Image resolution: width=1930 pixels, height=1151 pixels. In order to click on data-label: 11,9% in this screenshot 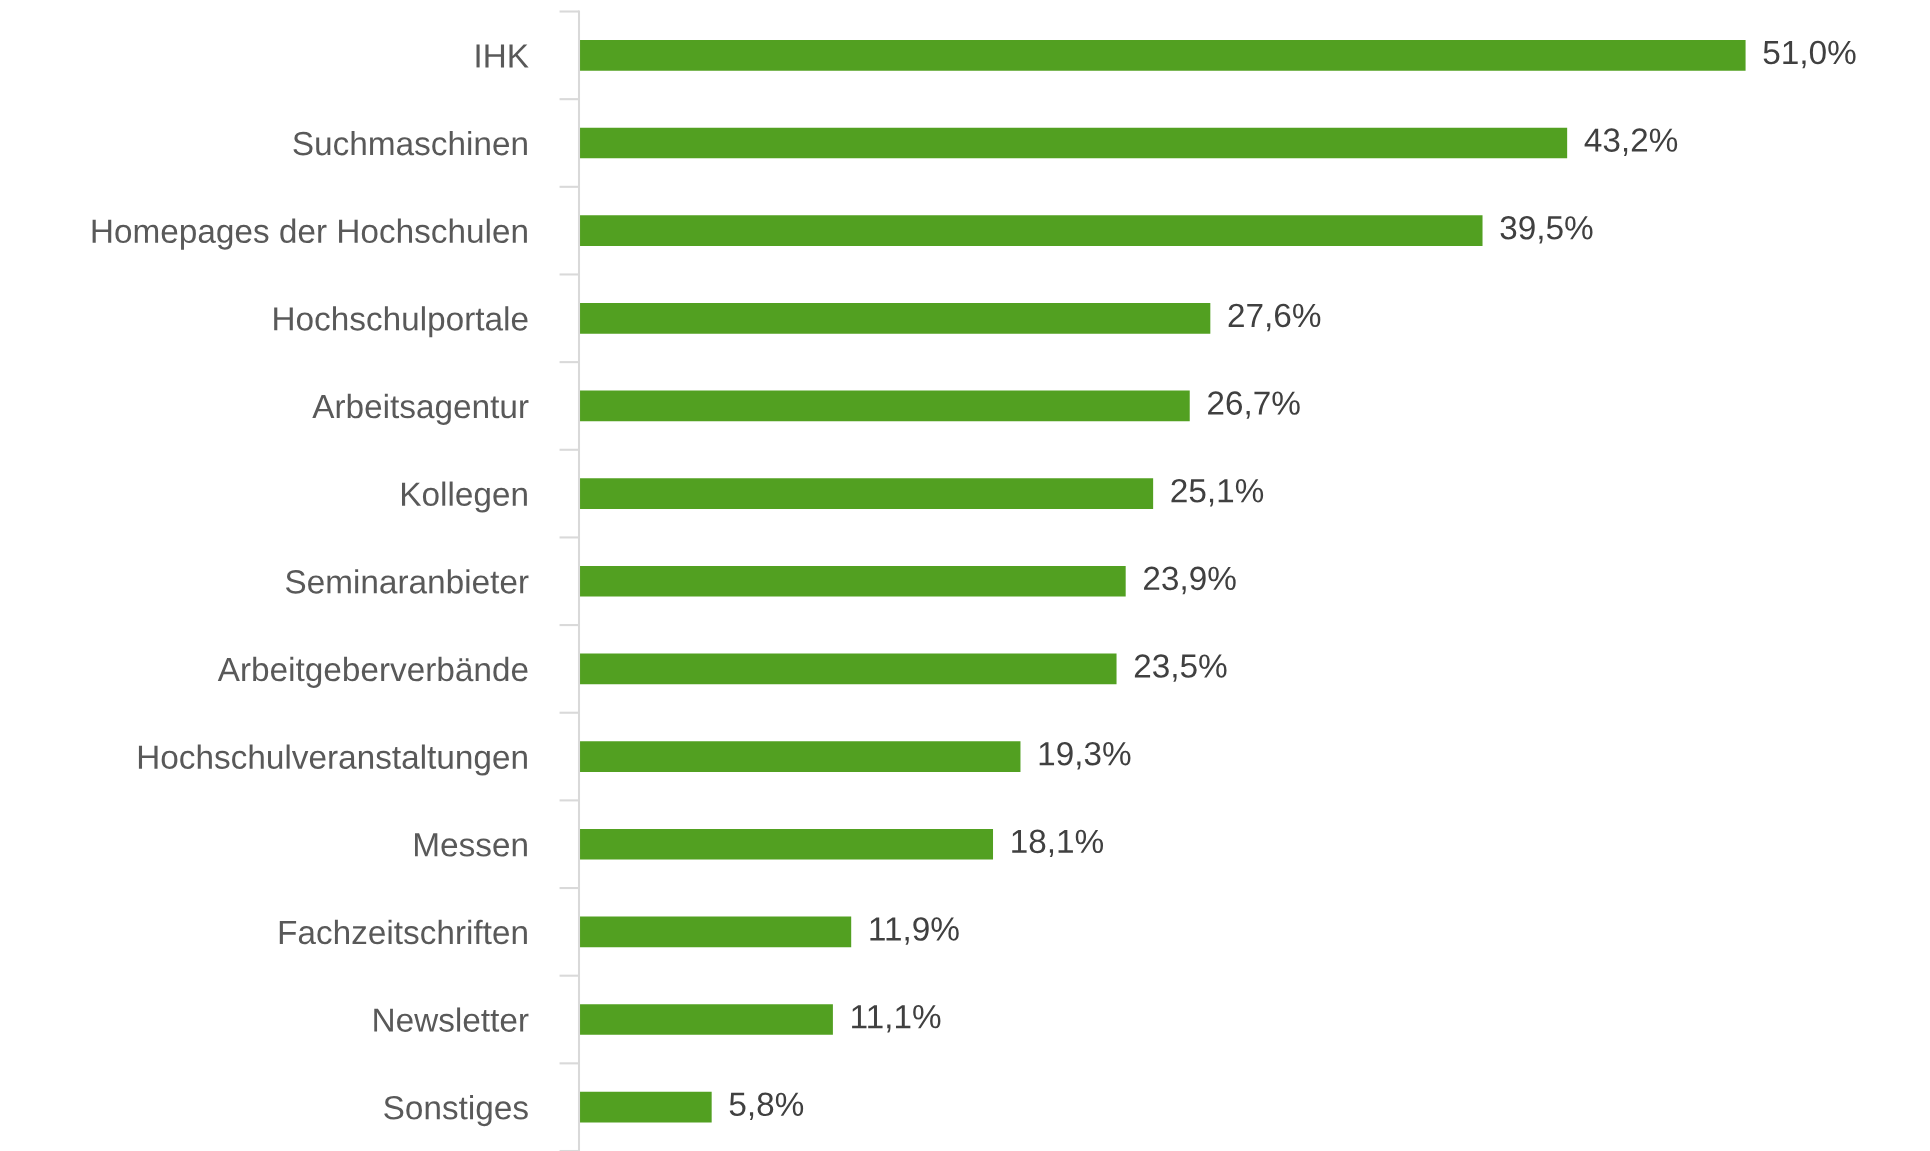, I will do `click(914, 931)`.